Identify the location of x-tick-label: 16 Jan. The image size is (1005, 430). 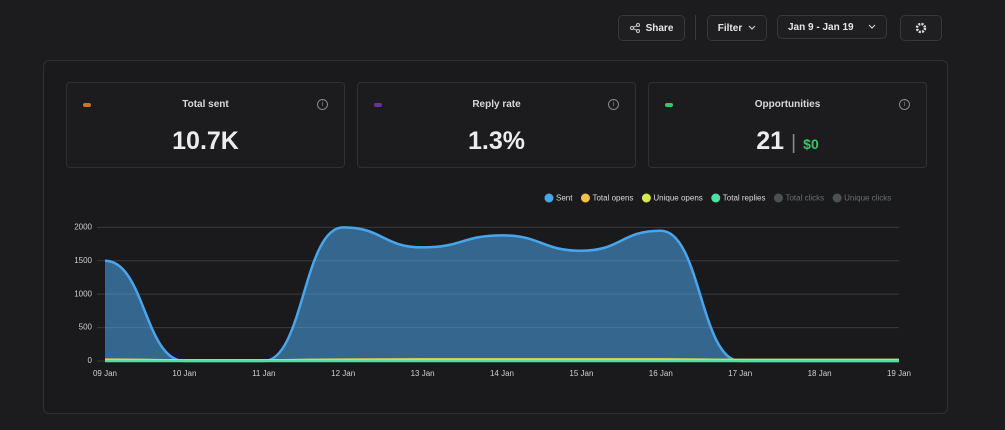
(661, 373).